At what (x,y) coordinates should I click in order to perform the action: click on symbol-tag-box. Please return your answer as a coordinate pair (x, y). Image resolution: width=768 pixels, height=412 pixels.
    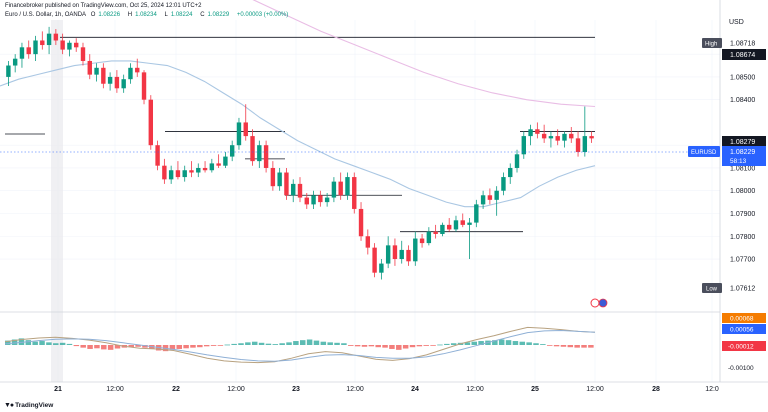
    Looking at the image, I should click on (704, 151).